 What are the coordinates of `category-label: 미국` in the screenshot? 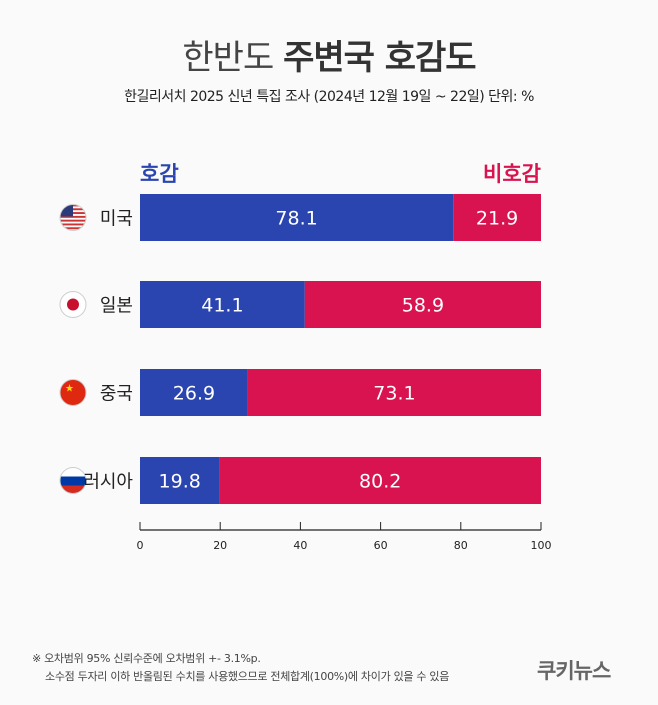 It's located at (116, 219).